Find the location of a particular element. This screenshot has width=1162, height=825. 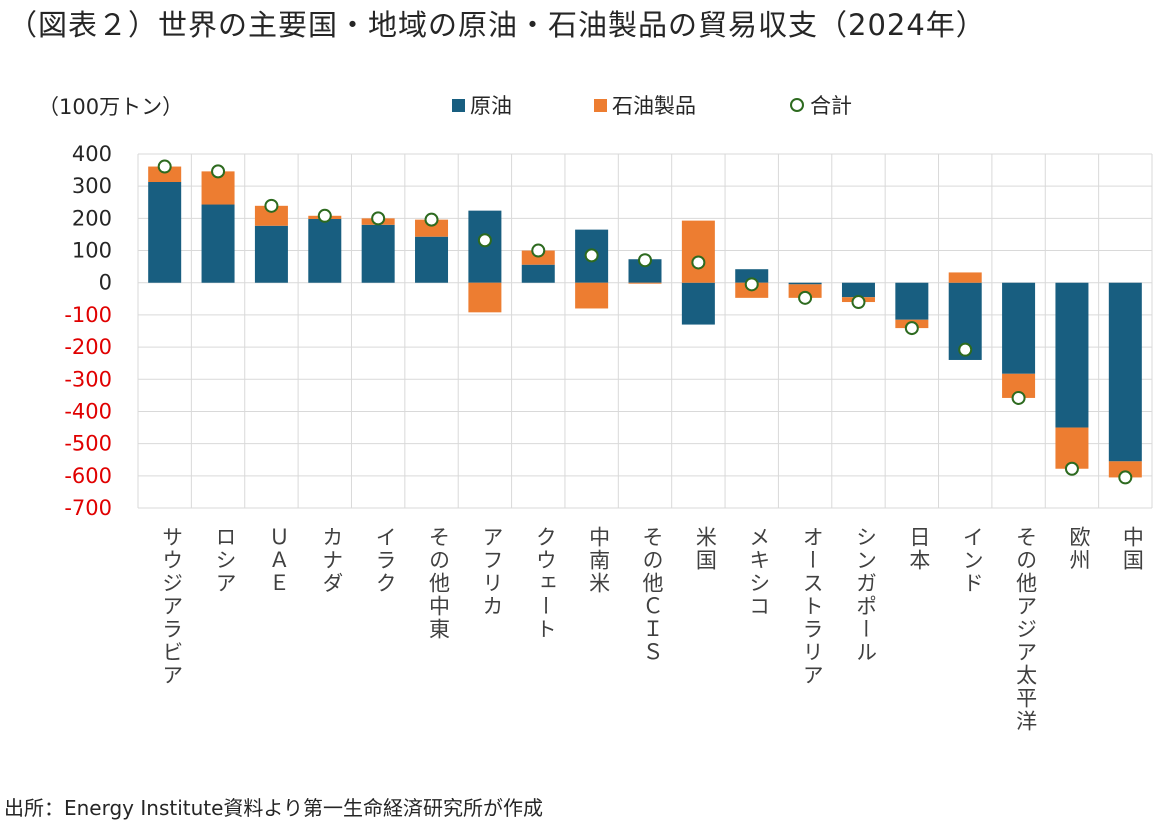

legend-item-products: 石油製品 is located at coordinates (645, 105).